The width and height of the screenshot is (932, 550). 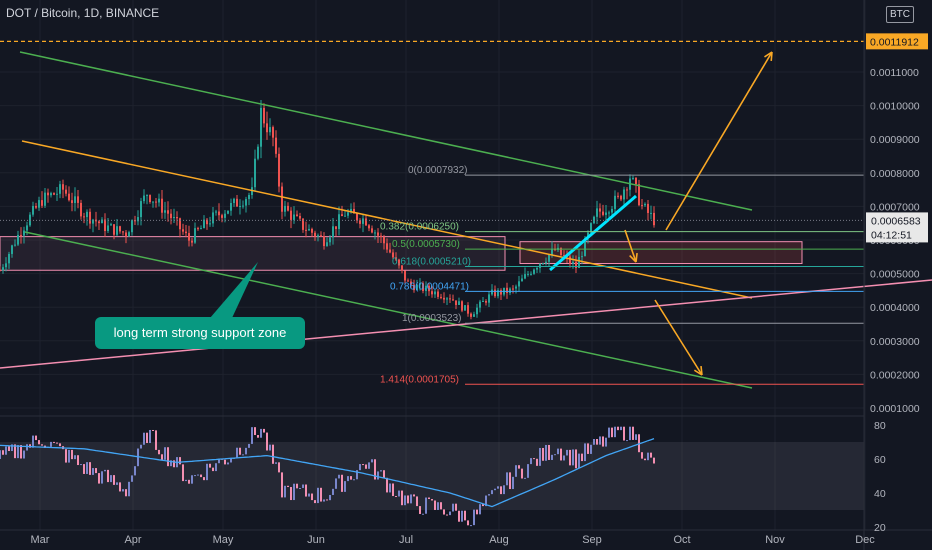 I want to click on x-tick-label: Nov, so click(x=775, y=540).